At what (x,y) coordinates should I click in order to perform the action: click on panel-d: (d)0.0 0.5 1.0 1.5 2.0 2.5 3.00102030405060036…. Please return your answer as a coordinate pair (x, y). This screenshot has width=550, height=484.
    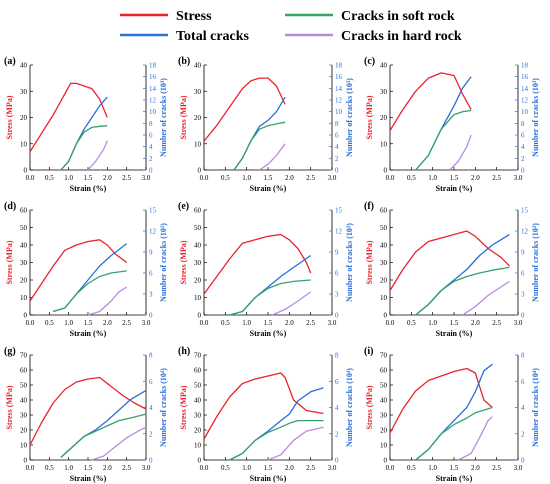
    Looking at the image, I should click on (86, 269).